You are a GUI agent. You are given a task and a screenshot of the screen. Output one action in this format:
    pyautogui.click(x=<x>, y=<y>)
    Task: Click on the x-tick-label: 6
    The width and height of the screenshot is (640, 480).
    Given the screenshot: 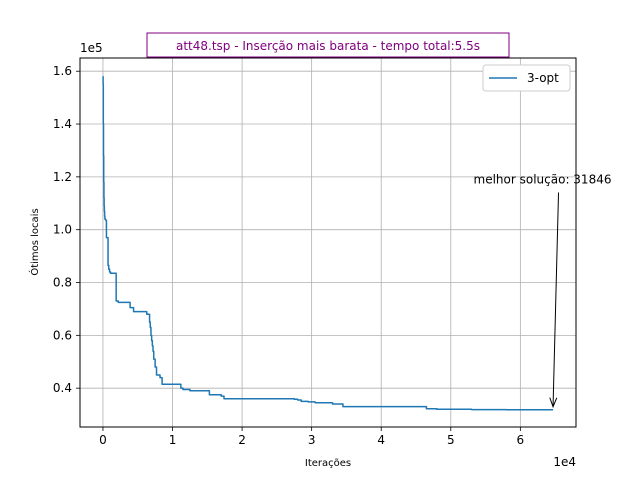 What is the action you would take?
    pyautogui.click(x=521, y=440)
    